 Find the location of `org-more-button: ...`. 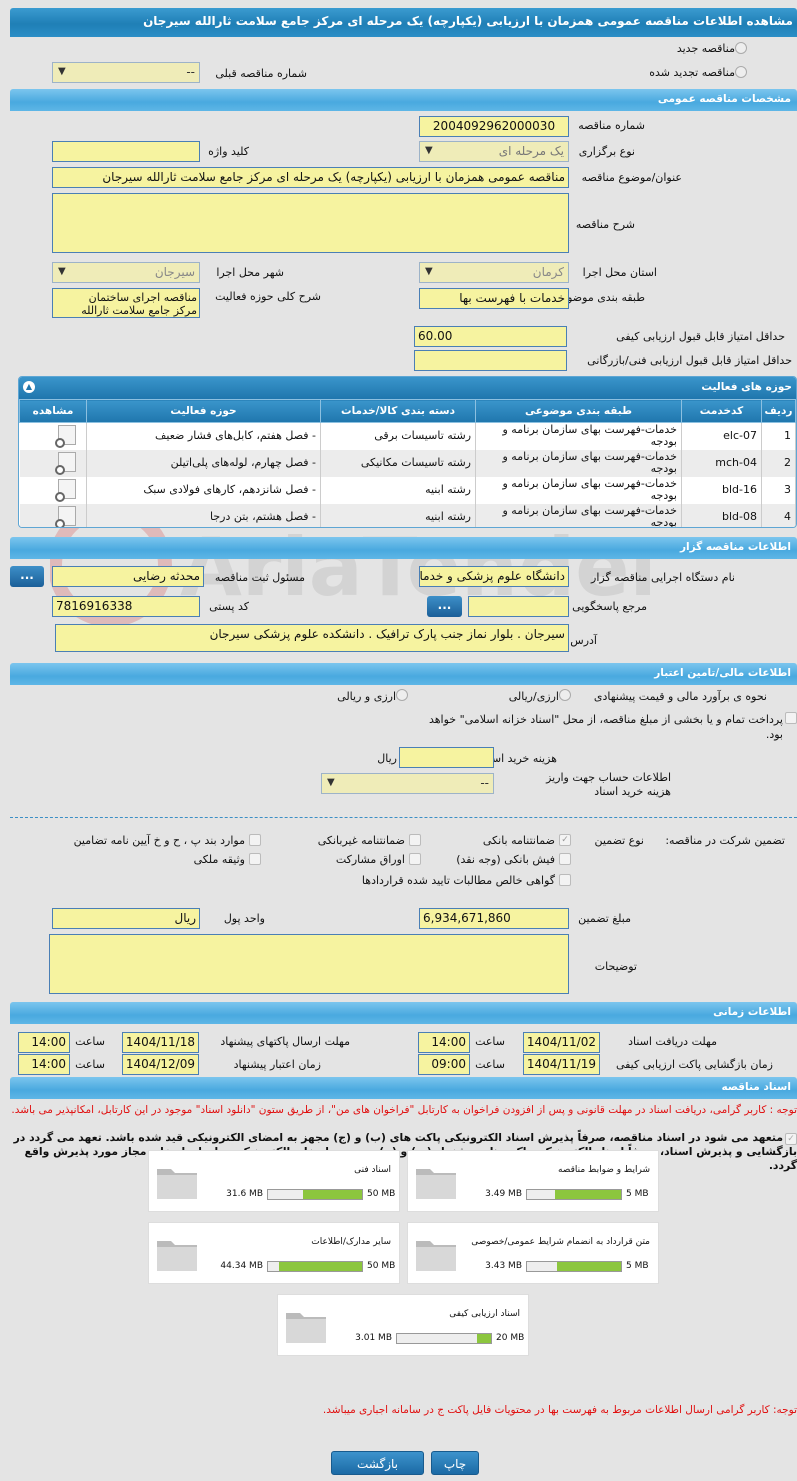

org-more-button: ... is located at coordinates (27, 576).